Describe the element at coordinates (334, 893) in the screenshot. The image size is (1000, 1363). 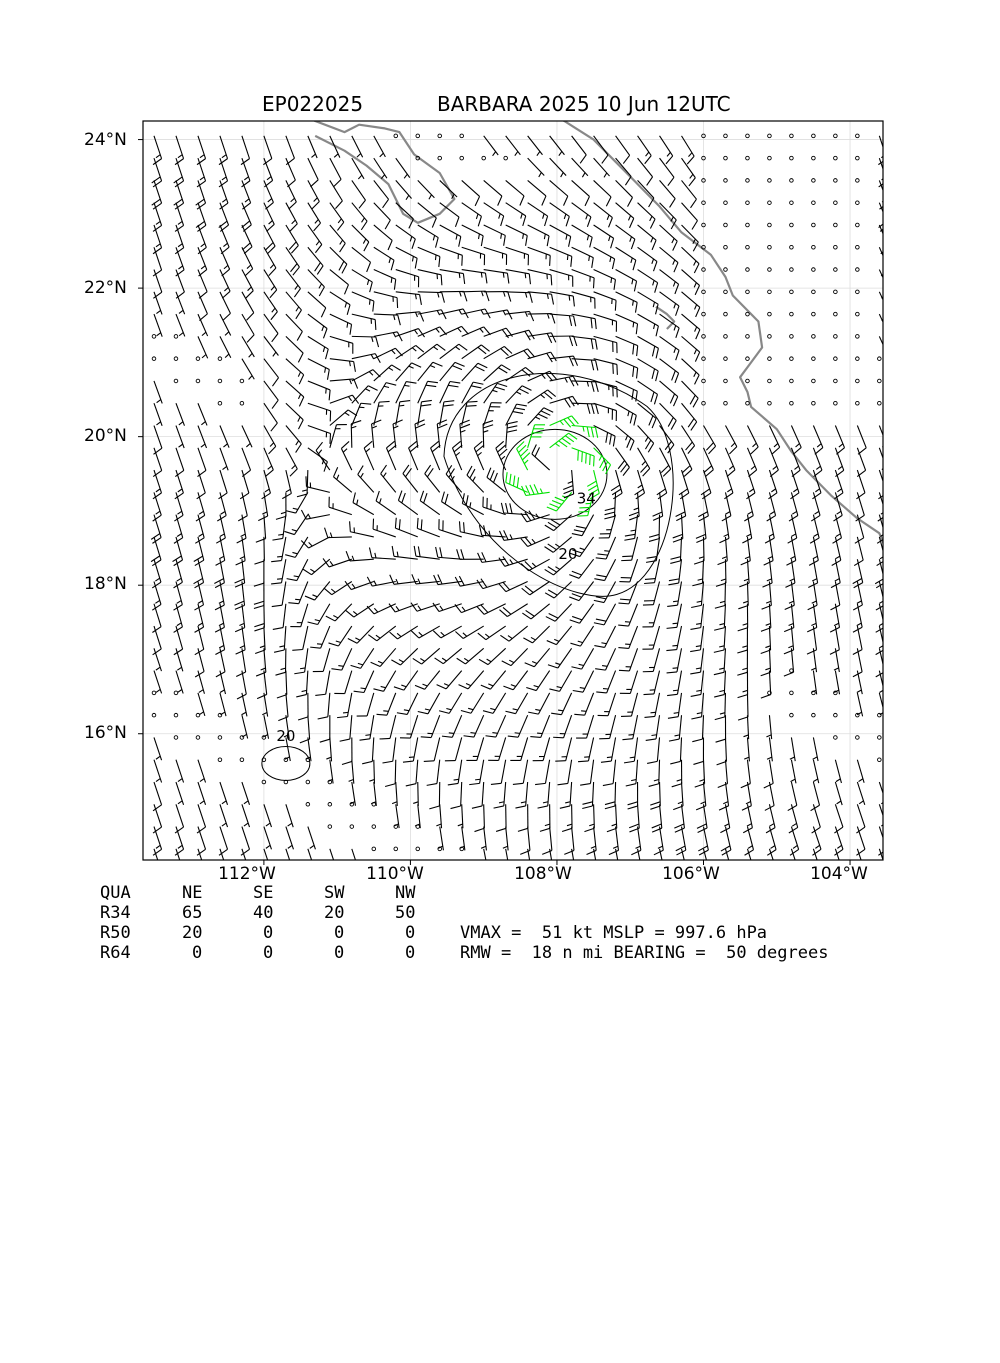
I see `table-header-sw: SW` at that location.